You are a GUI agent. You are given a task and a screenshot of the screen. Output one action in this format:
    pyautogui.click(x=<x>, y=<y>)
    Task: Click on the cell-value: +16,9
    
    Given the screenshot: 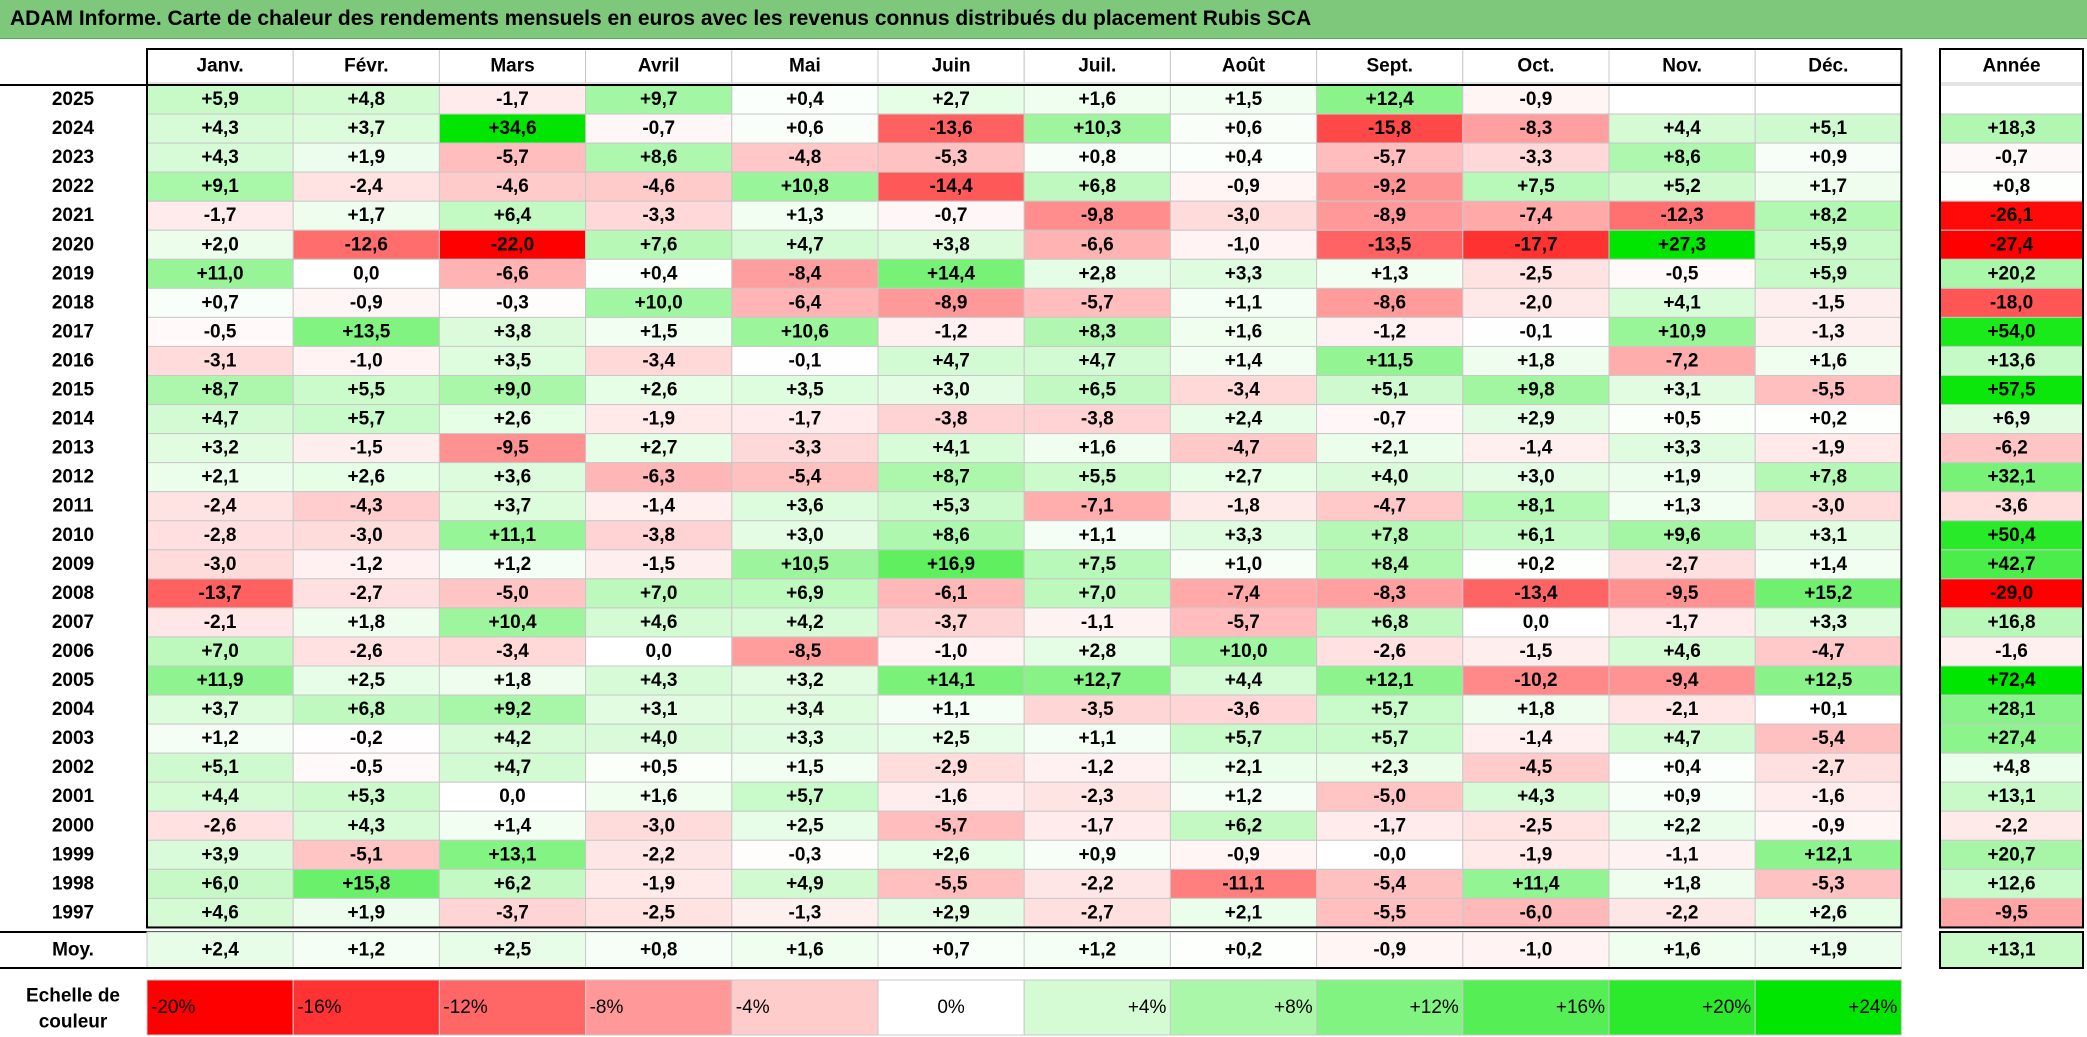 What is the action you would take?
    pyautogui.click(x=951, y=564)
    